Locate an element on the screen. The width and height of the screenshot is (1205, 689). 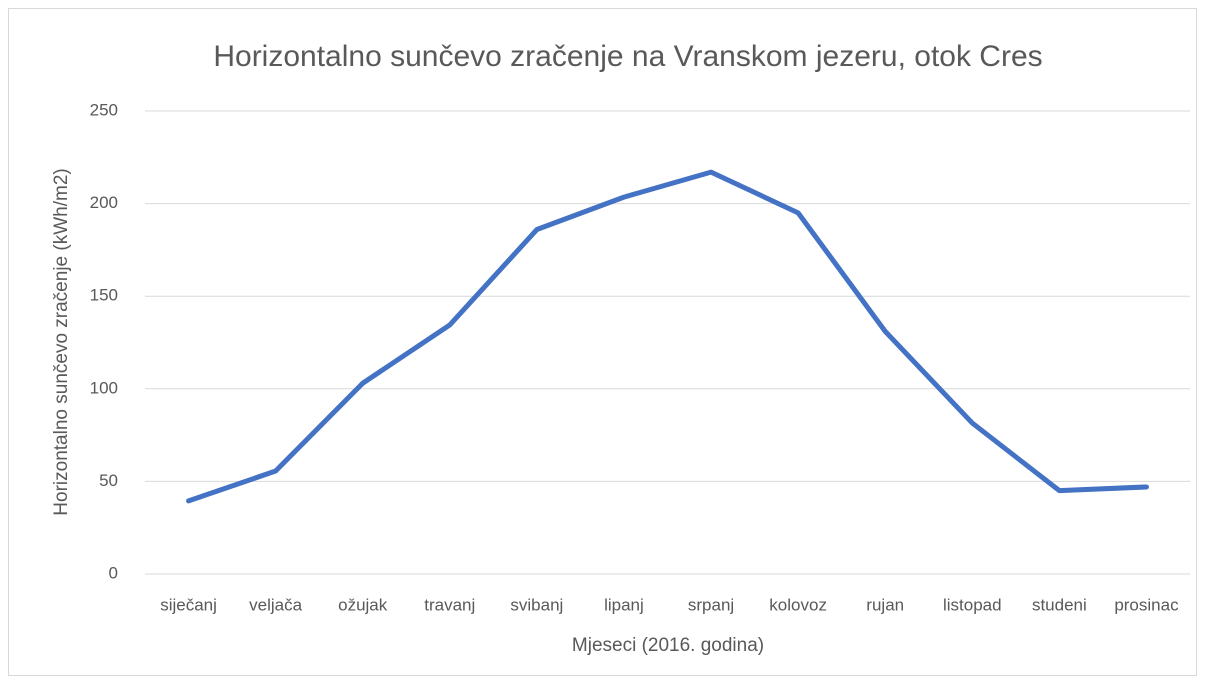
y-tick-label: 200 is located at coordinates (104, 202).